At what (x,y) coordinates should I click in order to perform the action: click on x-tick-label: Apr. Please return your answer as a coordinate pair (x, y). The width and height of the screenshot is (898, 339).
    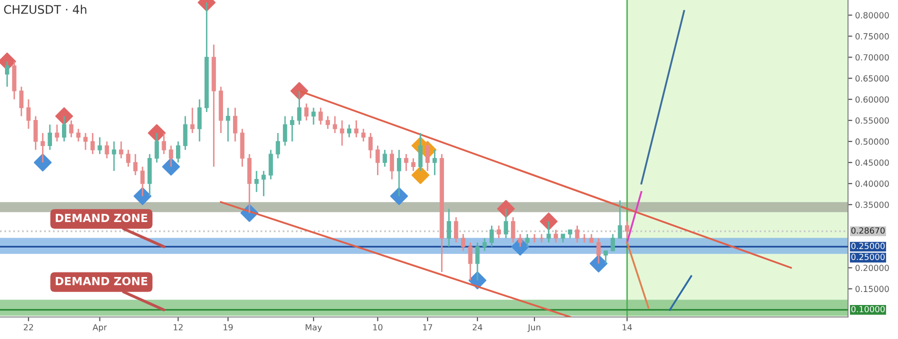
    Looking at the image, I should click on (99, 328).